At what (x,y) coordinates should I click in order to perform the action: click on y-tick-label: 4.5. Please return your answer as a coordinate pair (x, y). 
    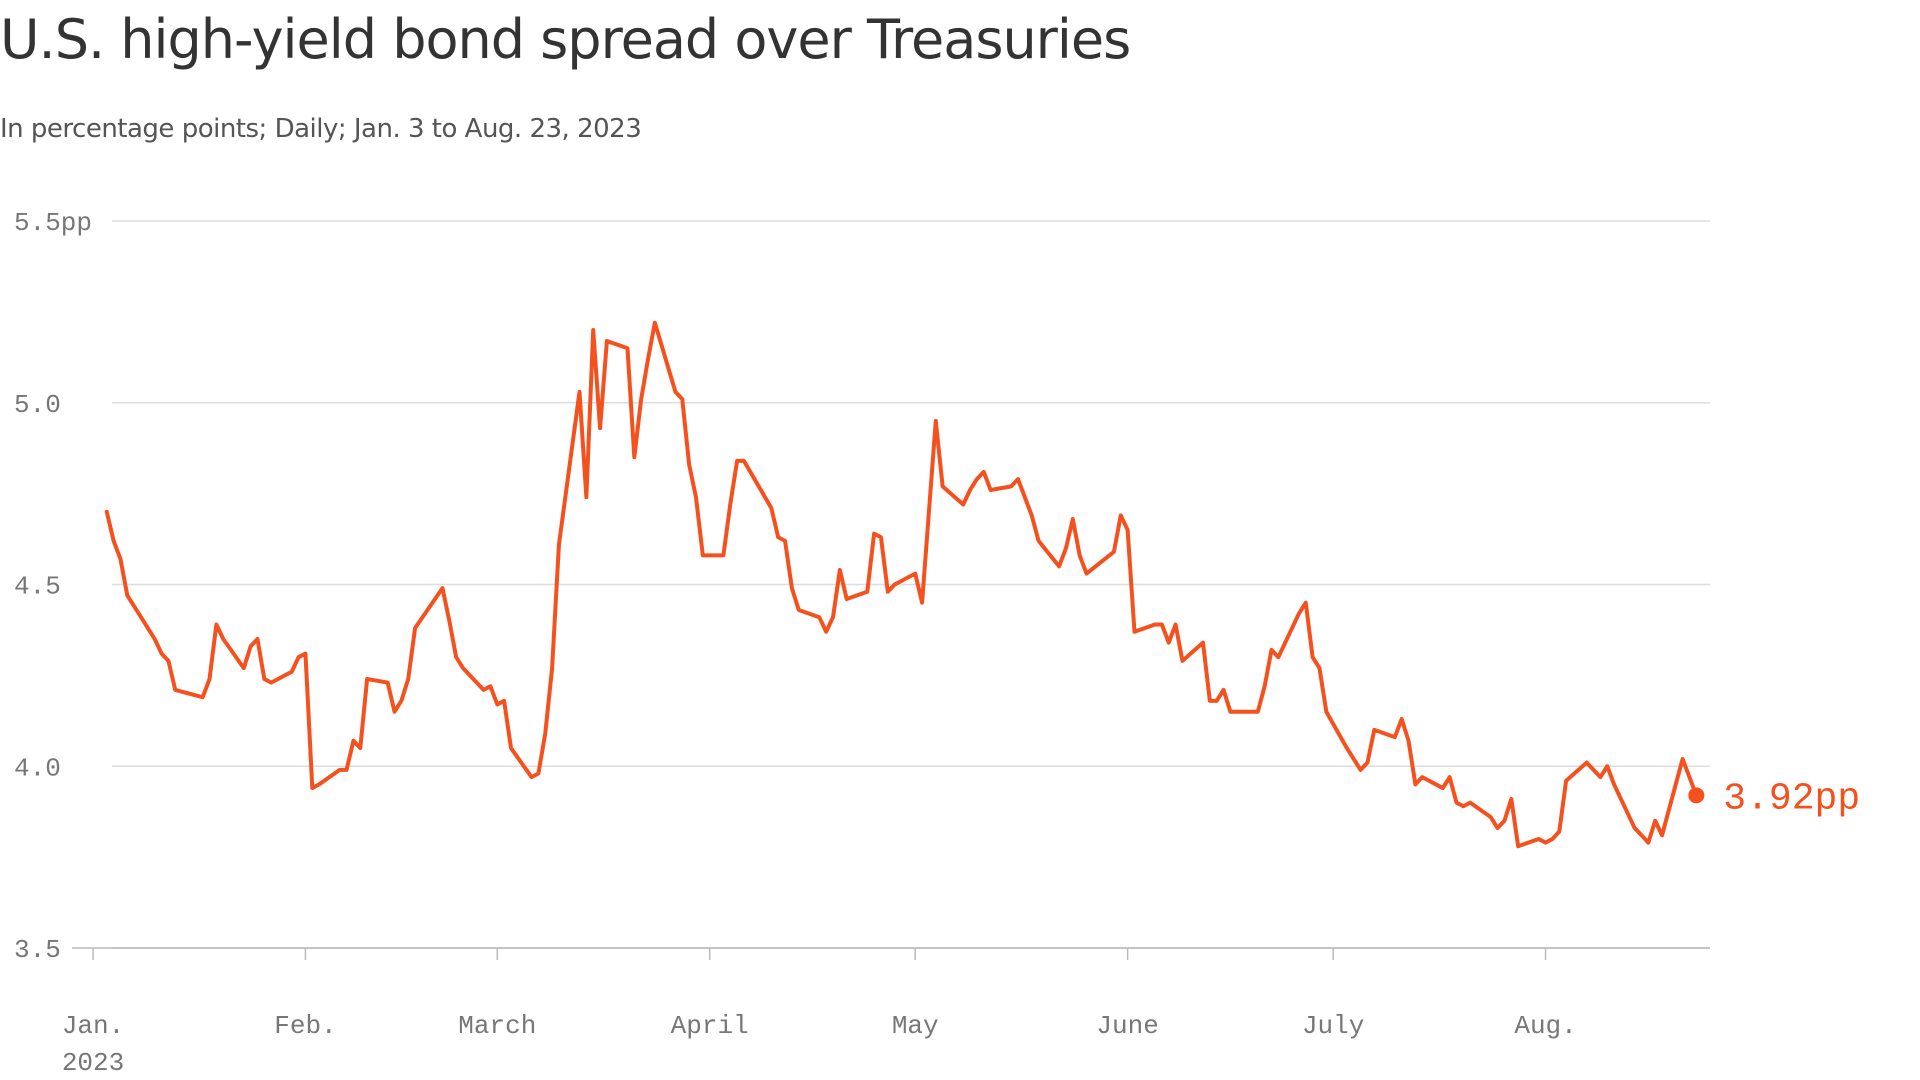
    Looking at the image, I should click on (37, 587).